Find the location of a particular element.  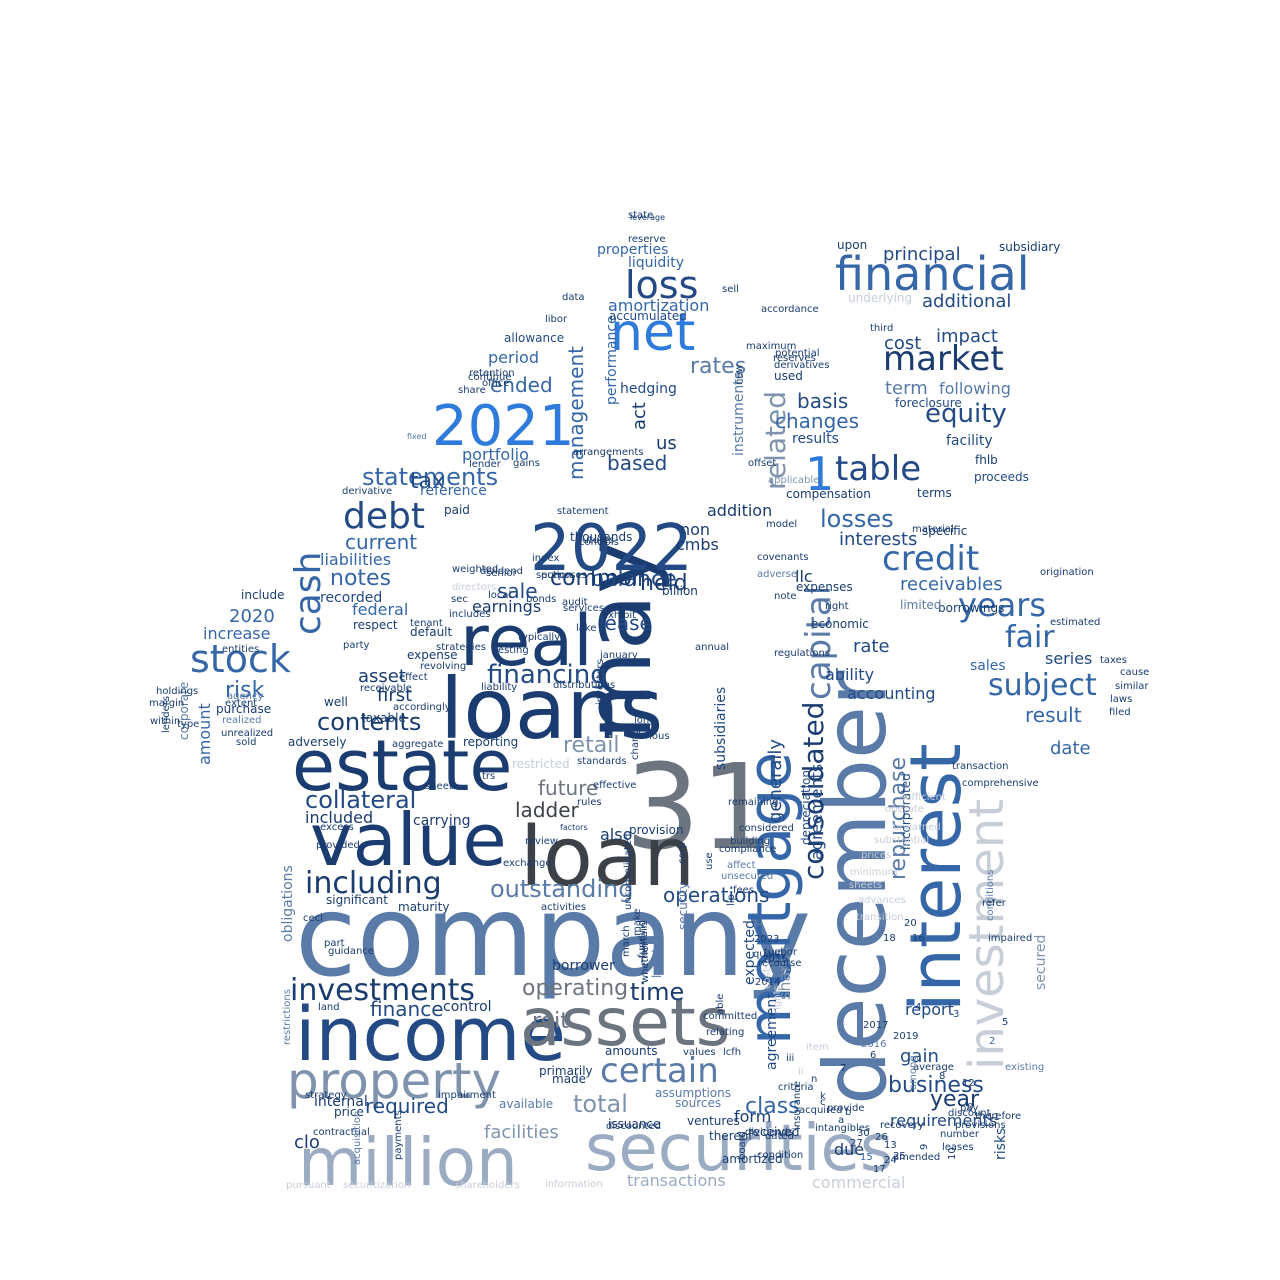

word-impairment: impairment is located at coordinates (467, 1095).